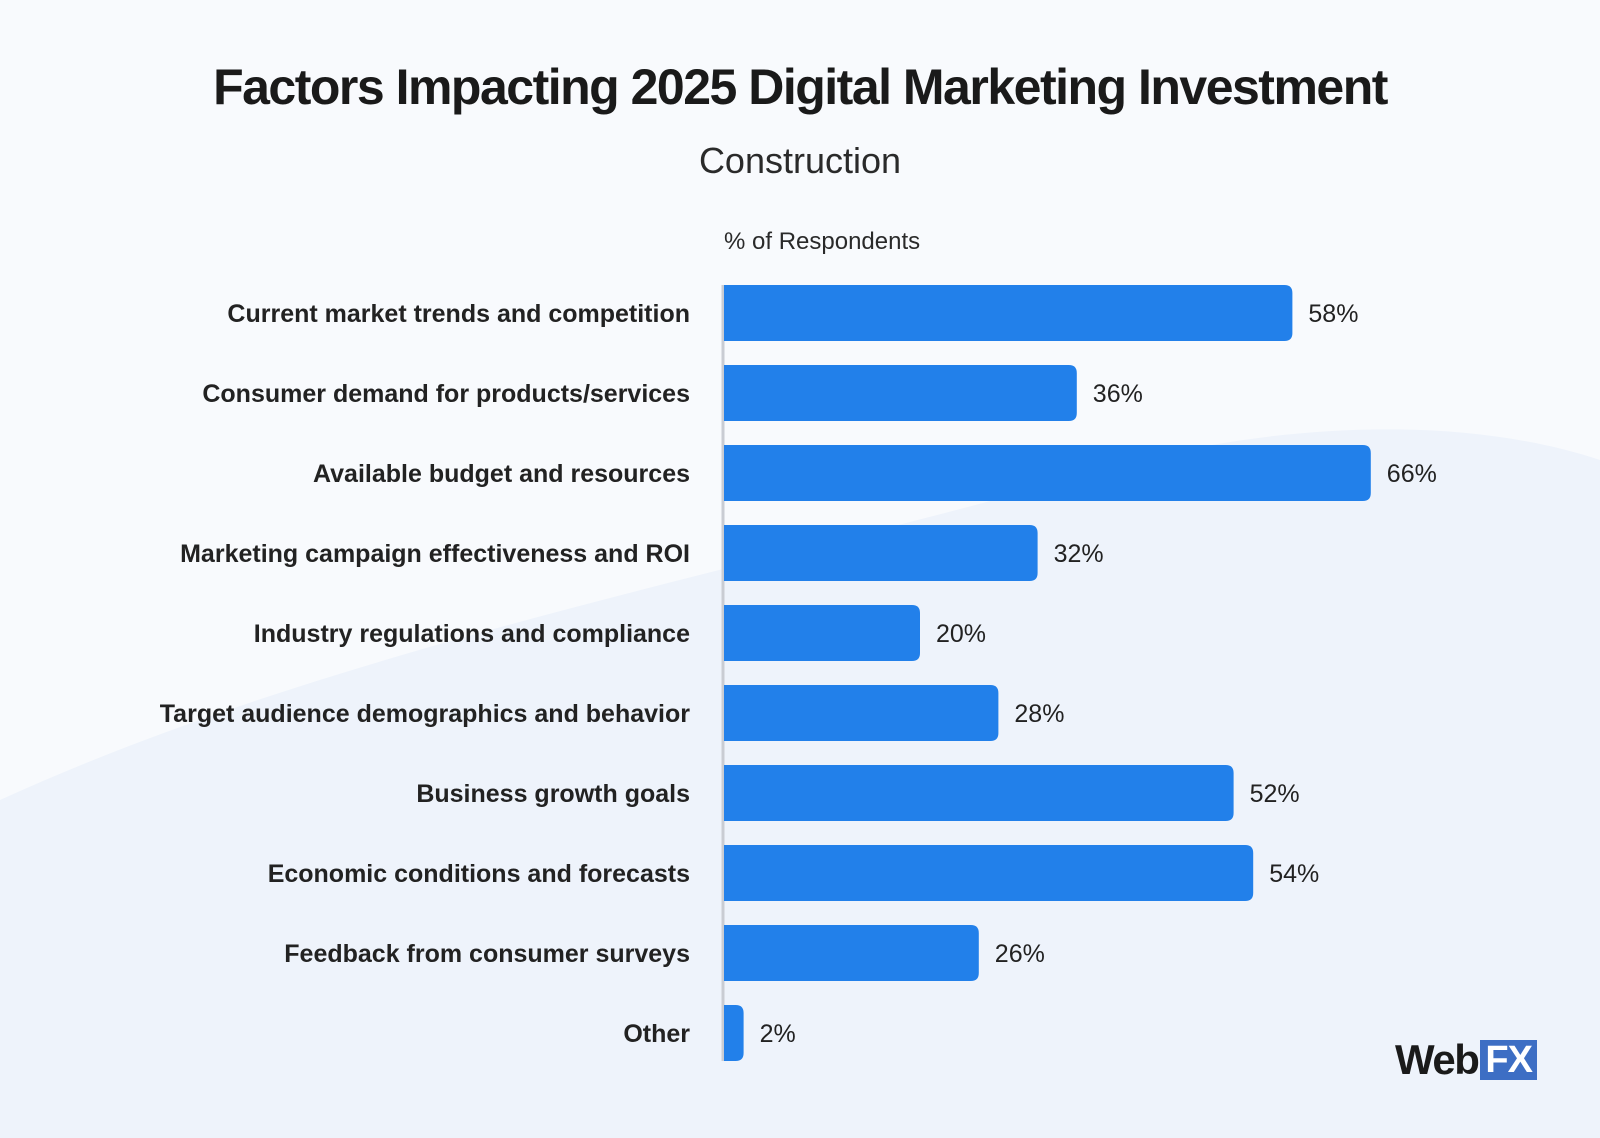 This screenshot has width=1600, height=1138. I want to click on chart-subtitle: Construction, so click(800, 160).